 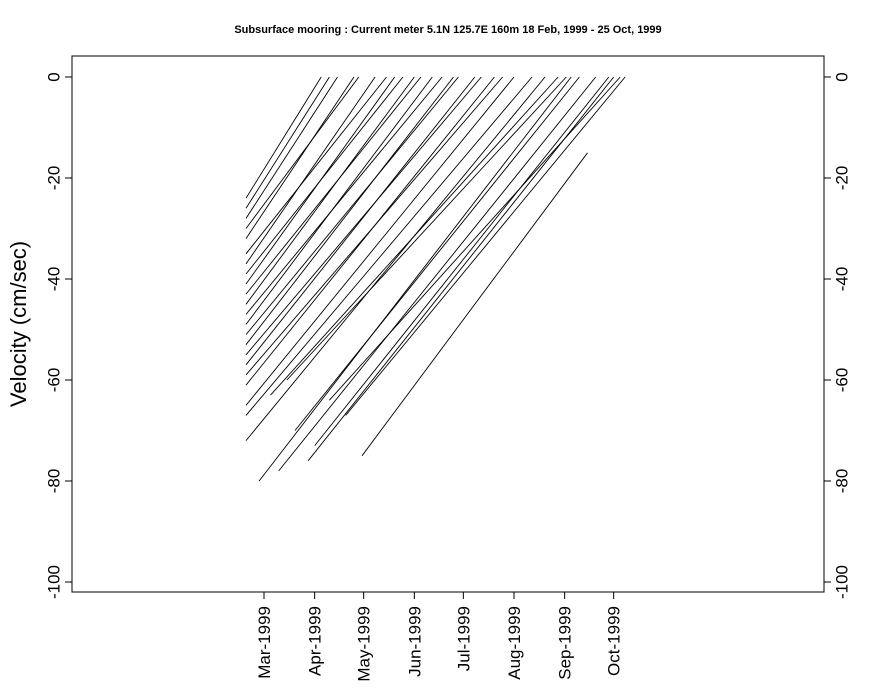 I want to click on y-tick-label-left: -20, so click(x=53, y=178).